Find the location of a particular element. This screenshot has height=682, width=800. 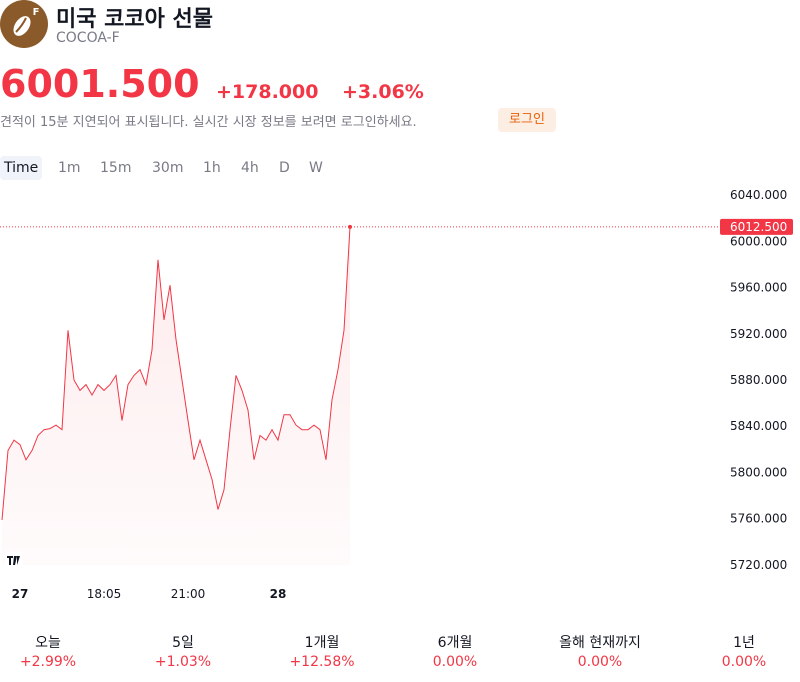

title: 미국 코코아 선물 is located at coordinates (134, 19).